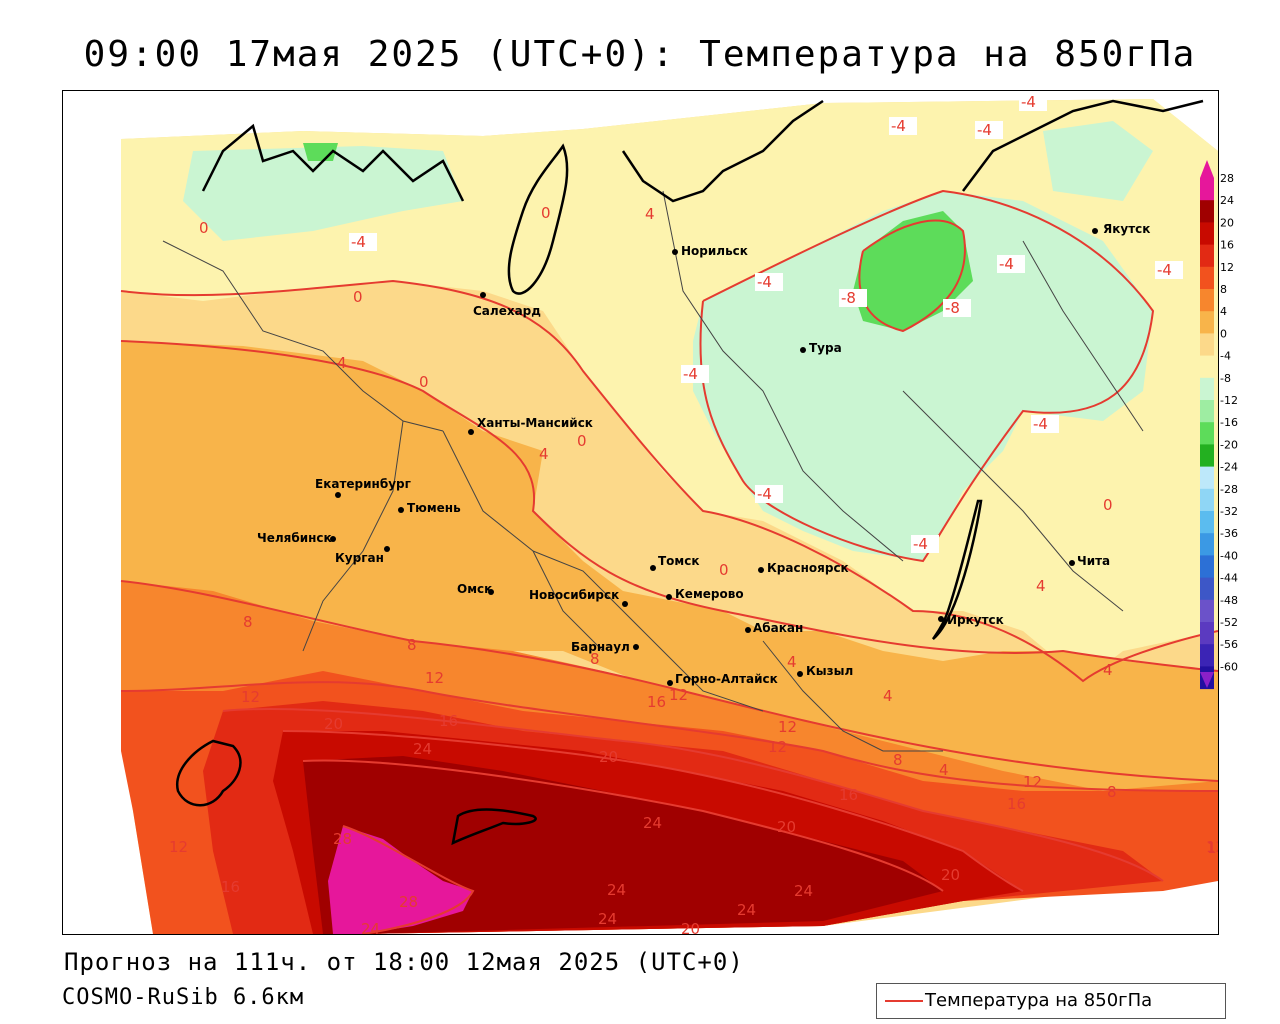  I want to click on color-scale-tick-label: 28, so click(1227, 178).